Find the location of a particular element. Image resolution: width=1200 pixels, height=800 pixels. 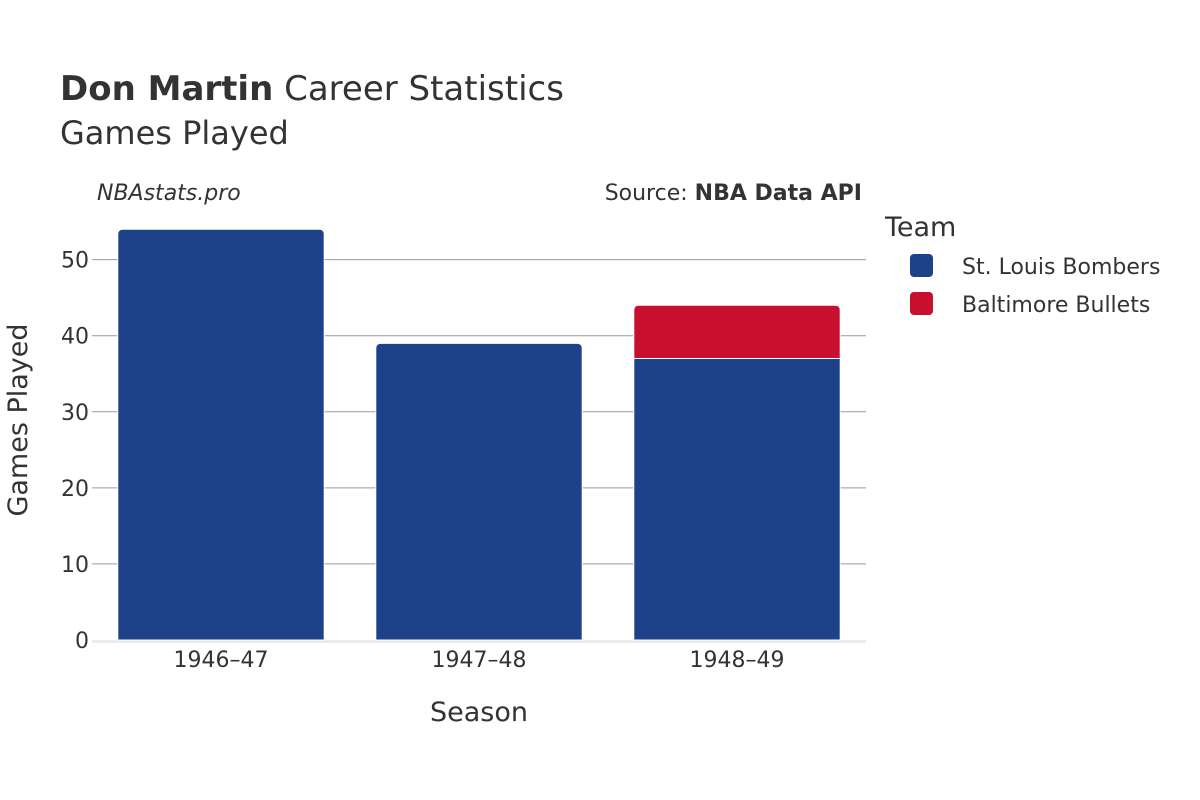

chart-title: Don Martin Career Statistics is located at coordinates (312, 89).